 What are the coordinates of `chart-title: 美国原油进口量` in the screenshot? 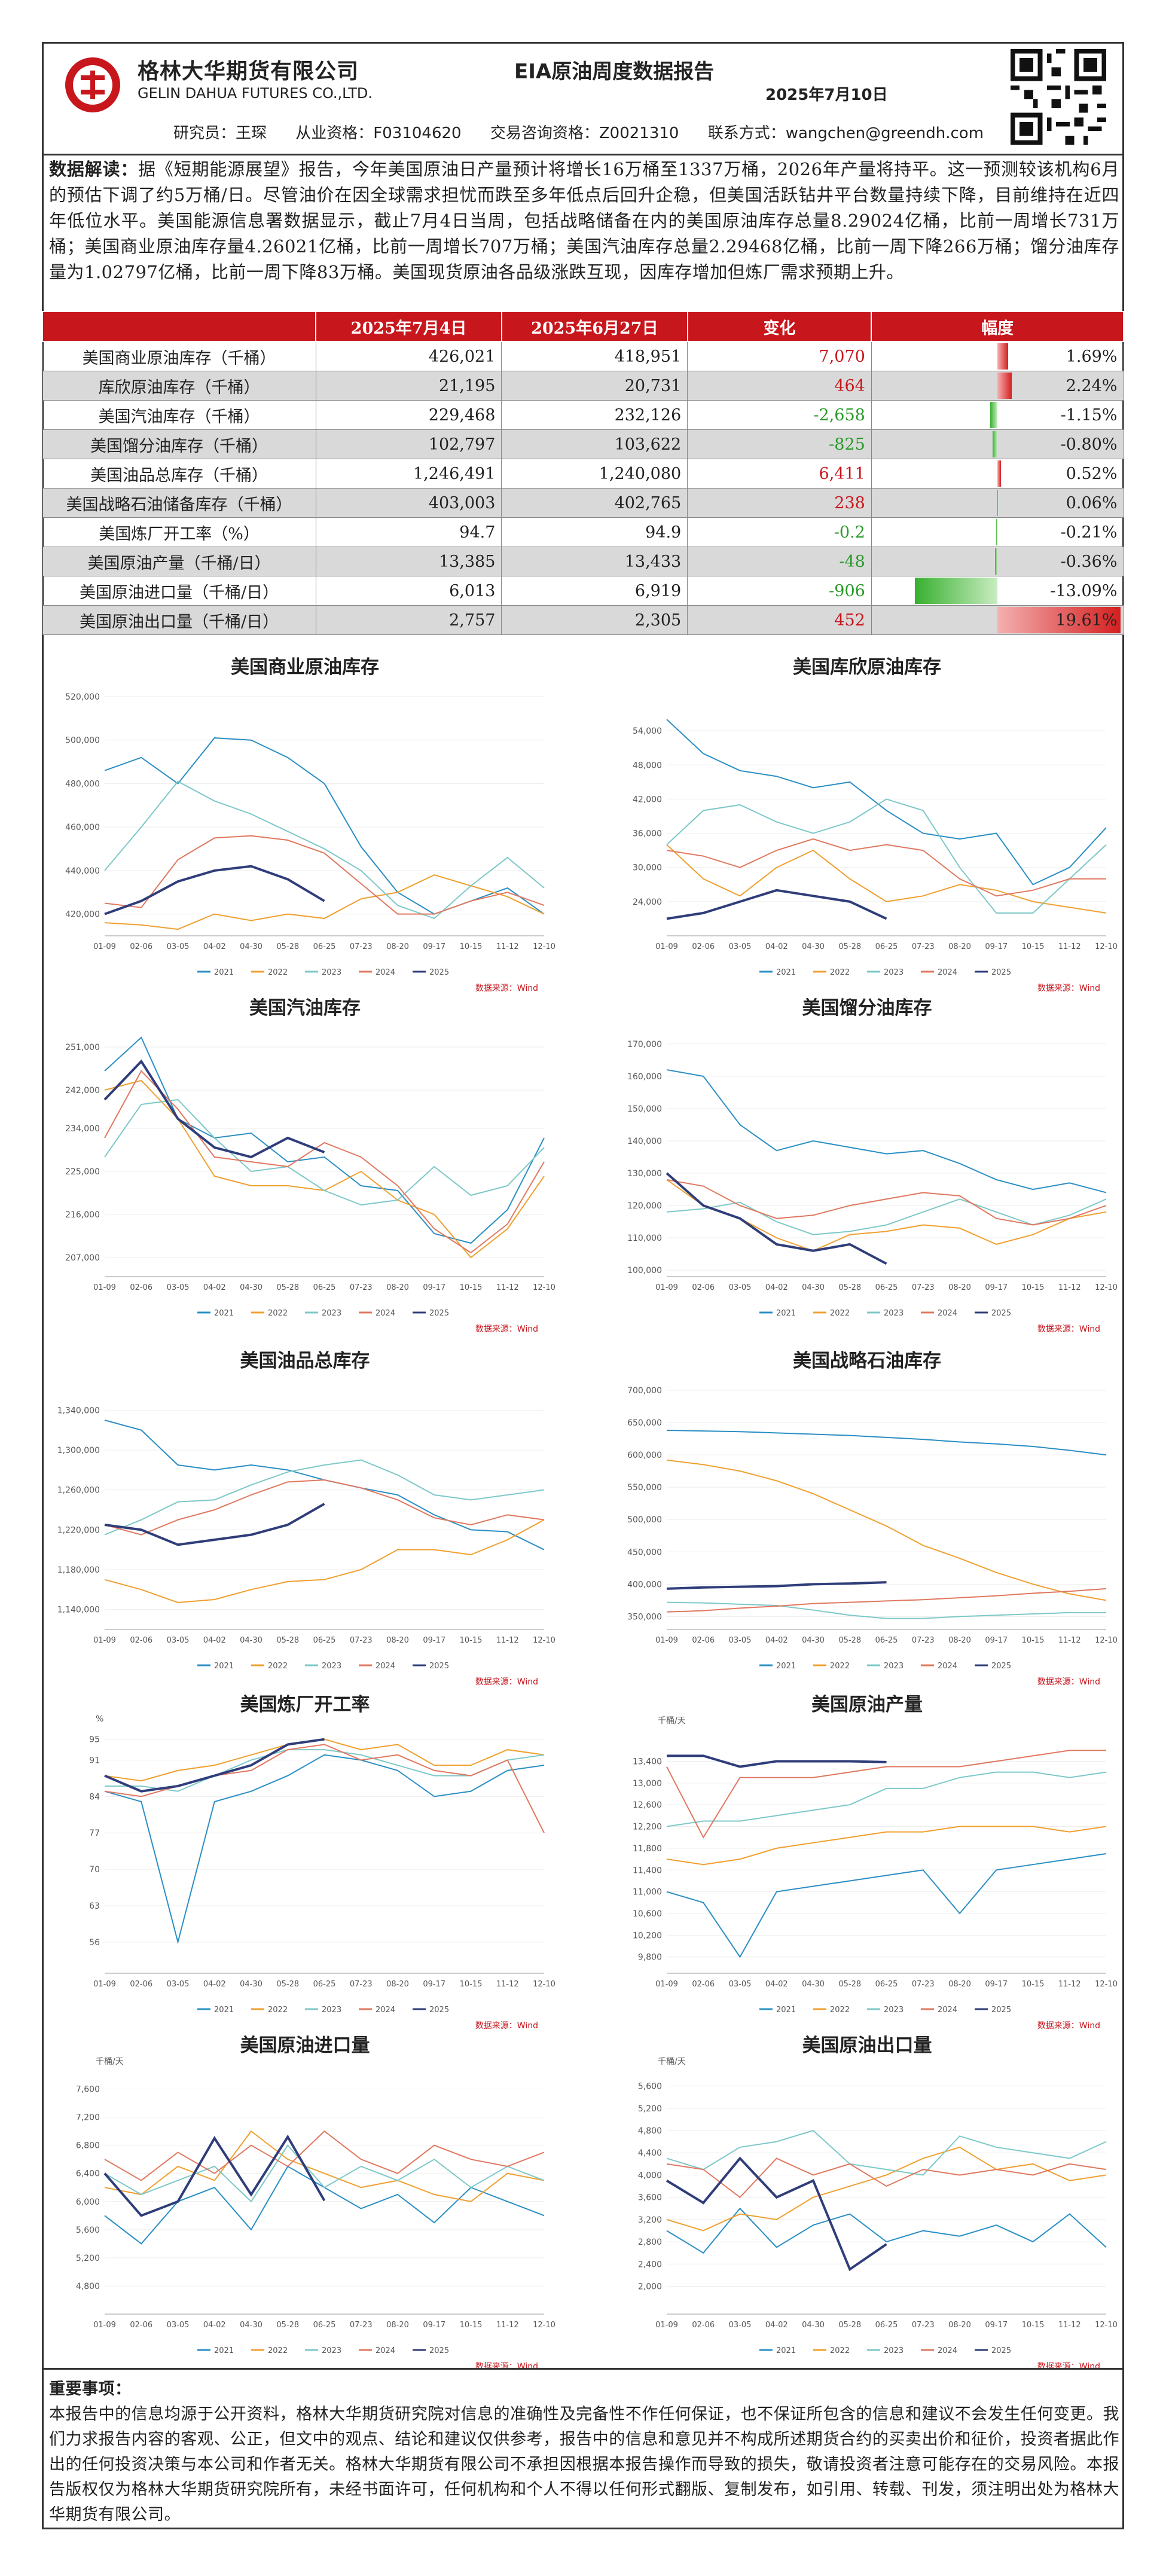 It's located at (305, 2045).